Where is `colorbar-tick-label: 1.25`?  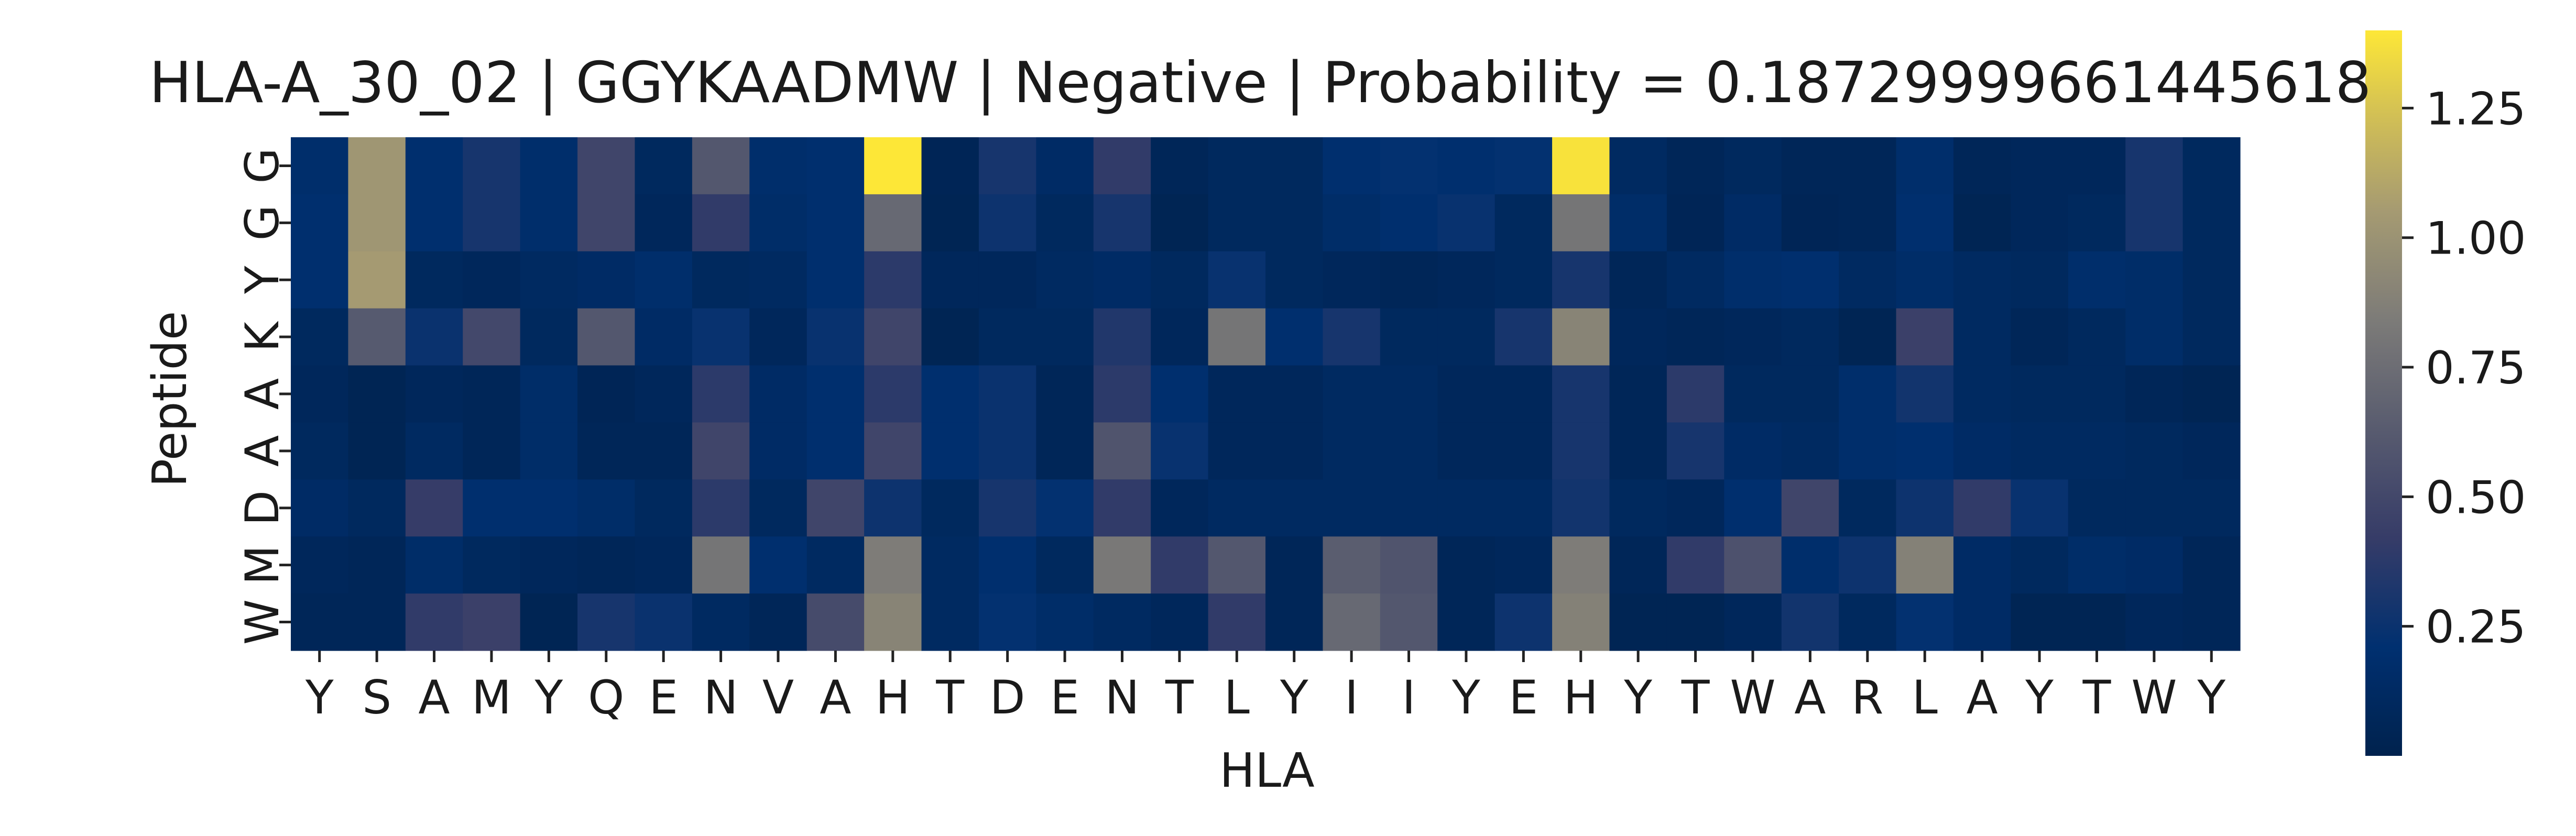
colorbar-tick-label: 1.25 is located at coordinates (2476, 109).